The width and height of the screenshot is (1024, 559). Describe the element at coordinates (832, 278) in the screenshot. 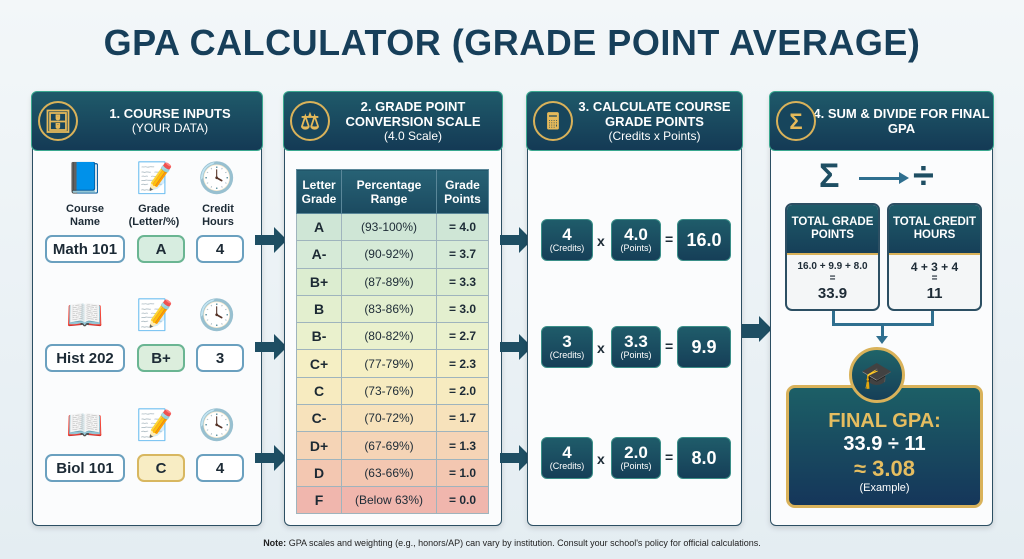

I see `equals: =` at that location.